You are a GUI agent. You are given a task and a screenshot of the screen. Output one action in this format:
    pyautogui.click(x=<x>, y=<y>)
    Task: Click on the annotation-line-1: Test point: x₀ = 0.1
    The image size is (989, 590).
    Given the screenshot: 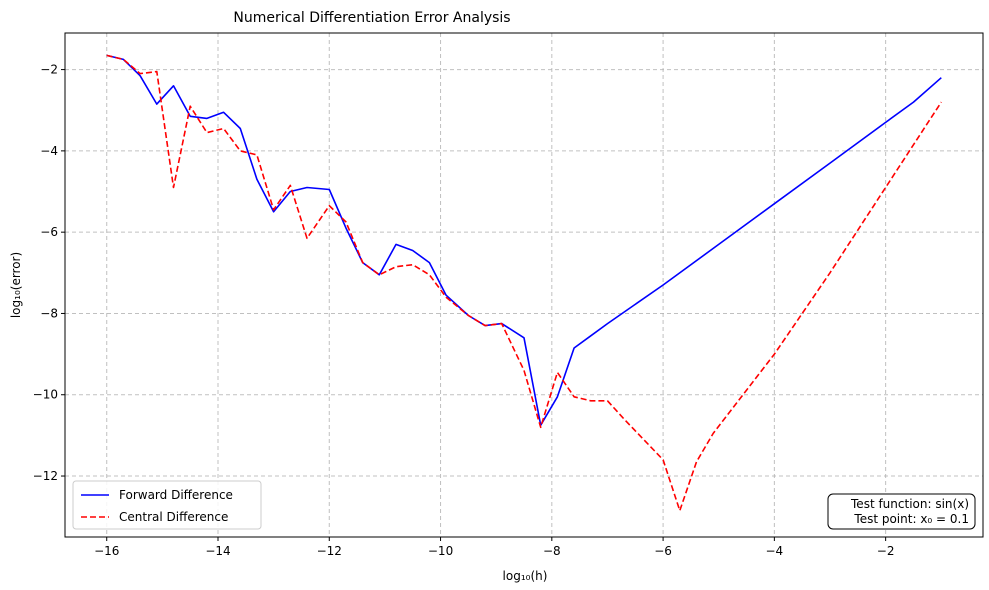 What is the action you would take?
    pyautogui.click(x=911, y=519)
    